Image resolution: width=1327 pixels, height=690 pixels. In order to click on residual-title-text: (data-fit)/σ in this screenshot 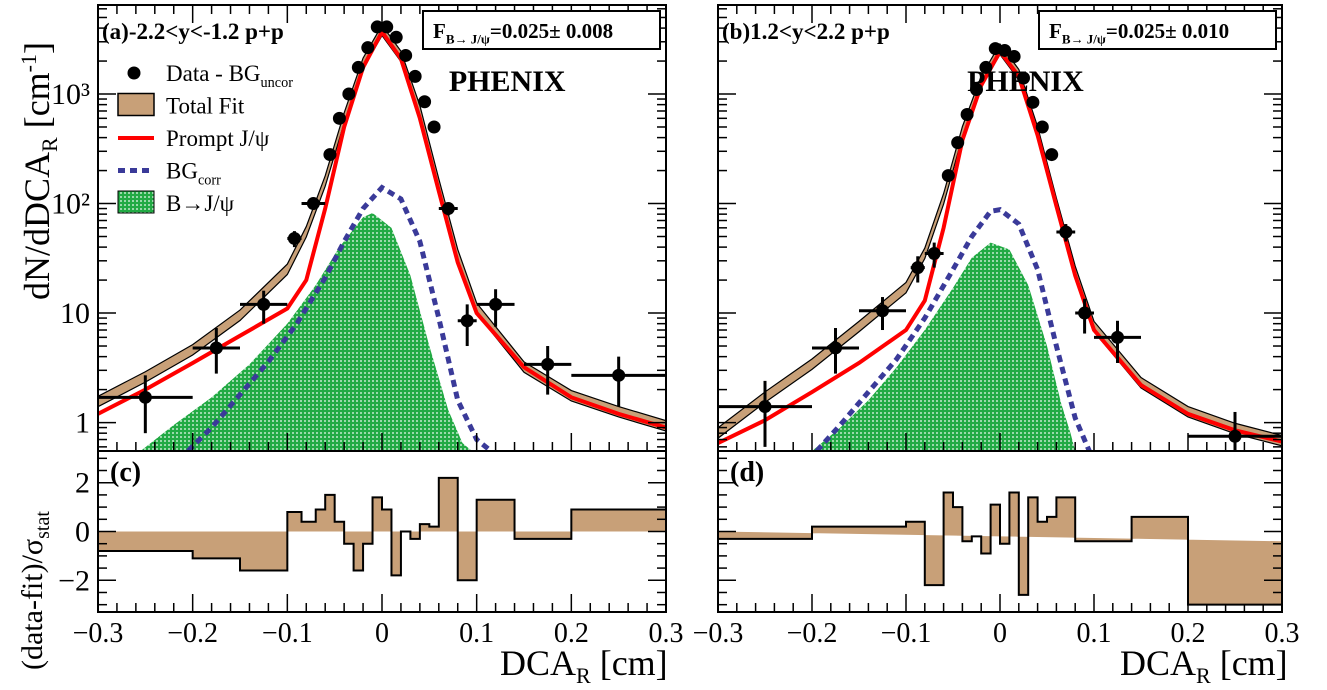, I will do `click(32, 604)`.